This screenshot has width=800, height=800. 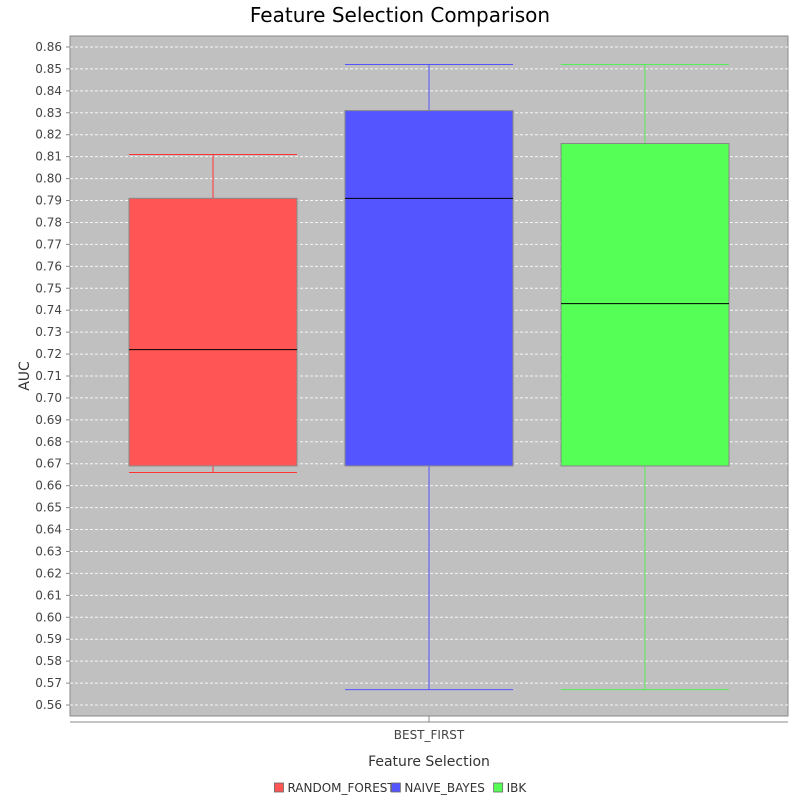 What do you see at coordinates (48, 683) in the screenshot?
I see `y-tick-label: 0.57` at bounding box center [48, 683].